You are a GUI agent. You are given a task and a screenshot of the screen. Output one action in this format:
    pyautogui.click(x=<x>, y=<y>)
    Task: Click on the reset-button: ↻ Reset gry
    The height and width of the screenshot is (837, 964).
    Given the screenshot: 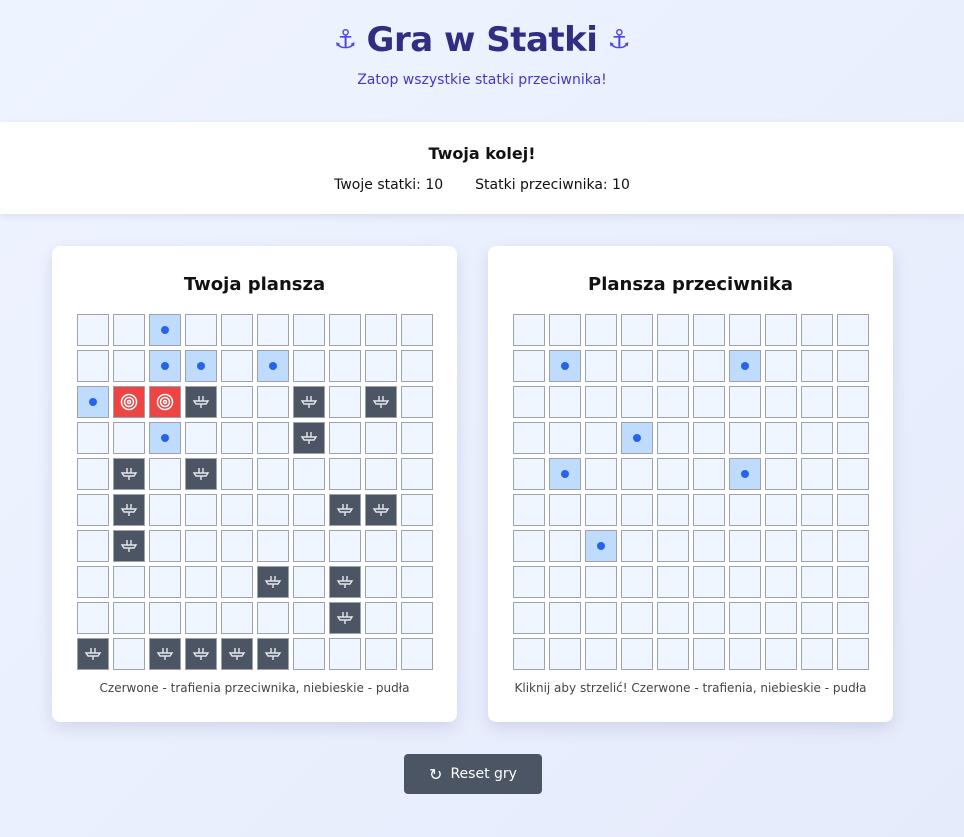 What is the action you would take?
    pyautogui.click(x=473, y=774)
    